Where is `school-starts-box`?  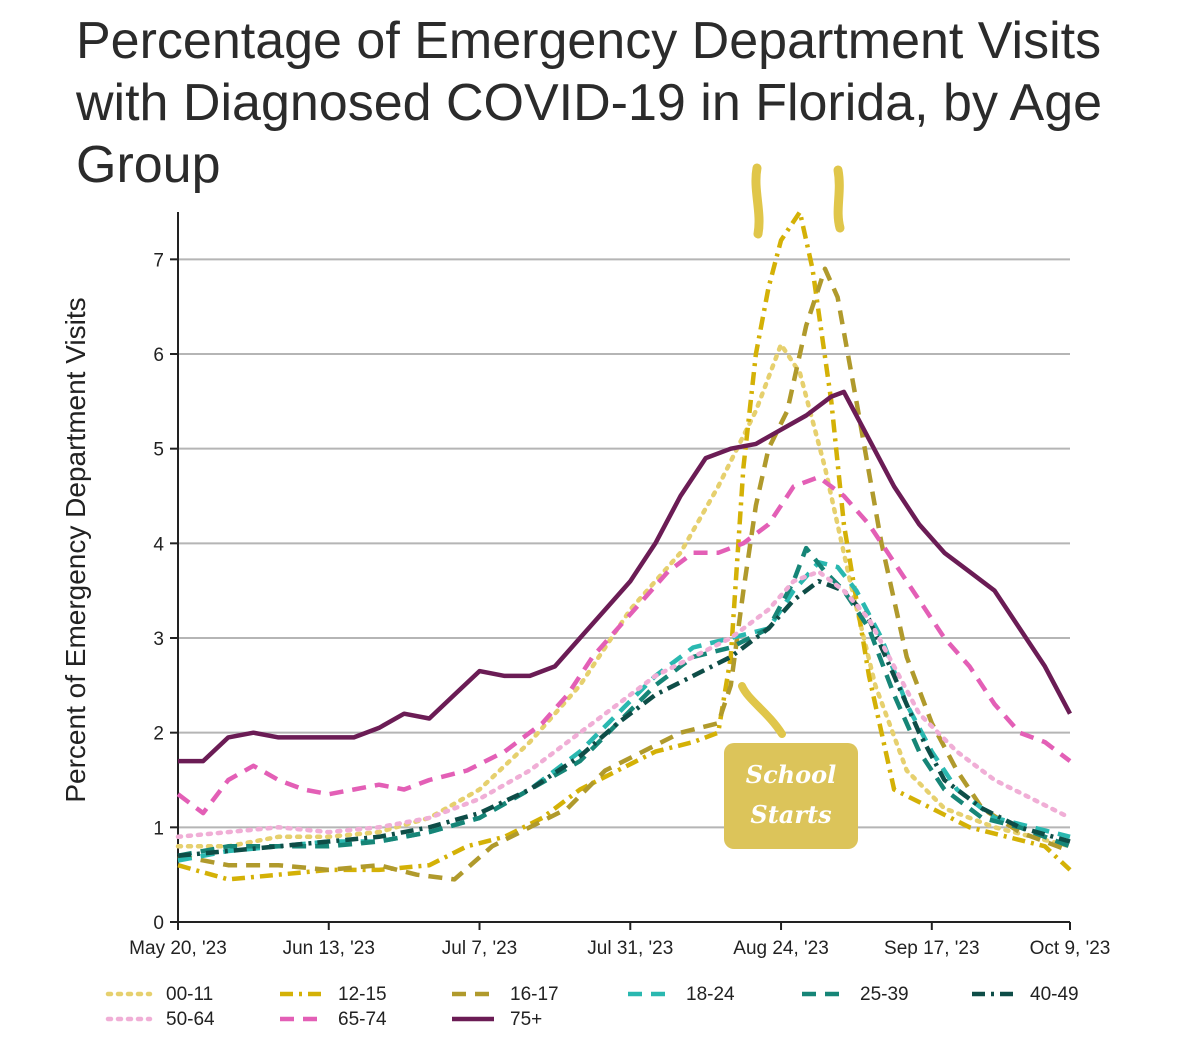
school-starts-box is located at coordinates (791, 796).